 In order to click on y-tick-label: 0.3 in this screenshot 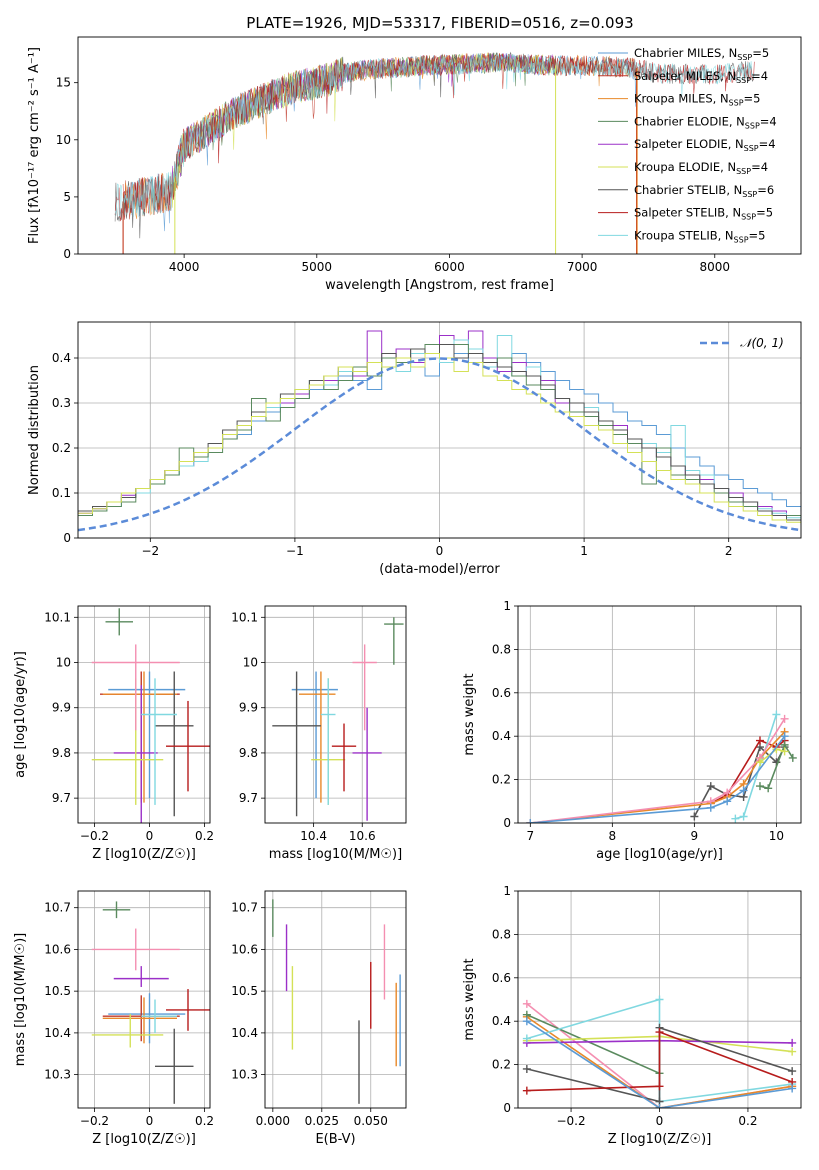, I will do `click(61, 403)`.